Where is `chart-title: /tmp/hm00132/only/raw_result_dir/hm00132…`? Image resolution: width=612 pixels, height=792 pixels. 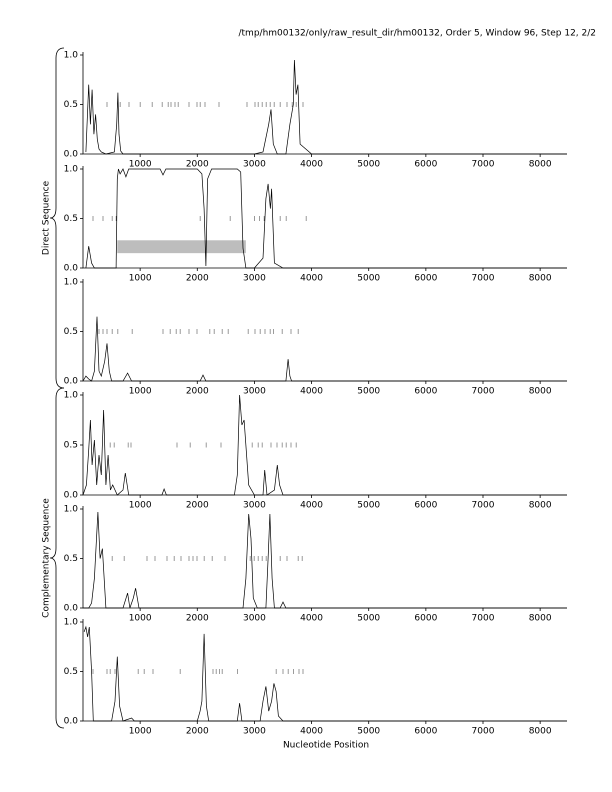 chart-title: /tmp/hm00132/only/raw_result_dir/hm00132… is located at coordinates (418, 34).